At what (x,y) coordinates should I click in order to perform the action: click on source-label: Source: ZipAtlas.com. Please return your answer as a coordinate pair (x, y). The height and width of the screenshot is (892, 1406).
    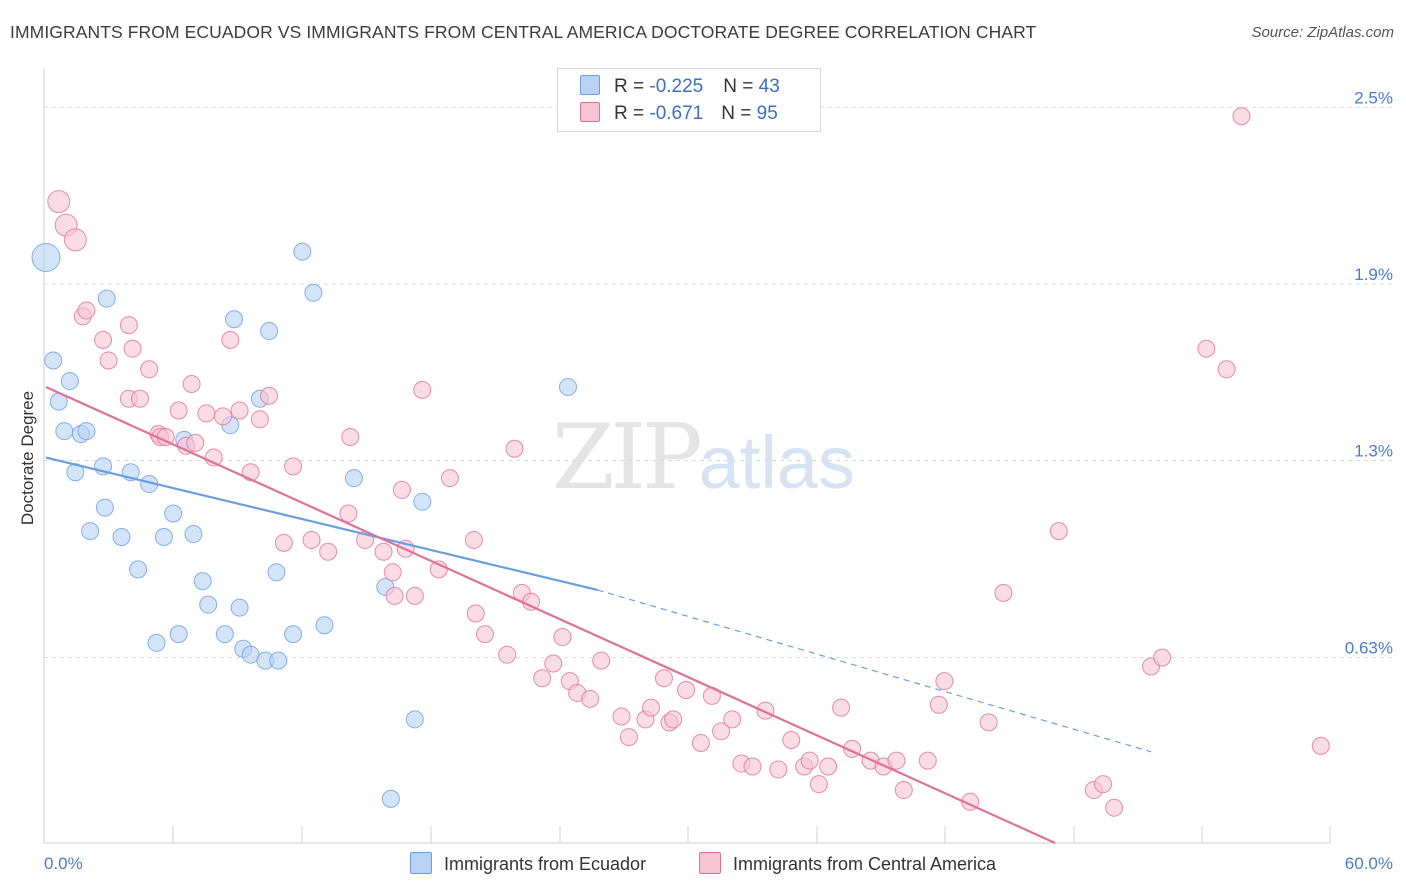
    Looking at the image, I should click on (1322, 32).